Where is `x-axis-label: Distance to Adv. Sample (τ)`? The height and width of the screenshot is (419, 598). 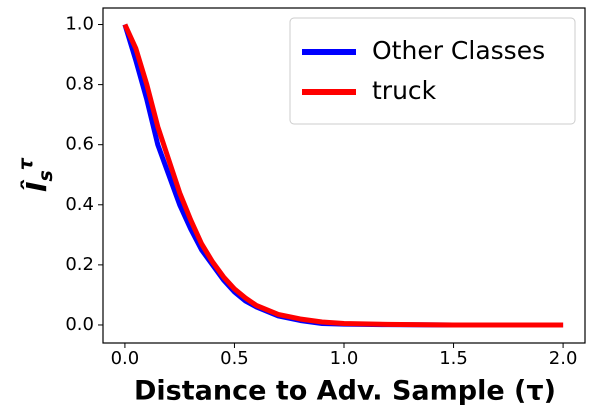
x-axis-label: Distance to Adv. Sample (τ) is located at coordinates (345, 391).